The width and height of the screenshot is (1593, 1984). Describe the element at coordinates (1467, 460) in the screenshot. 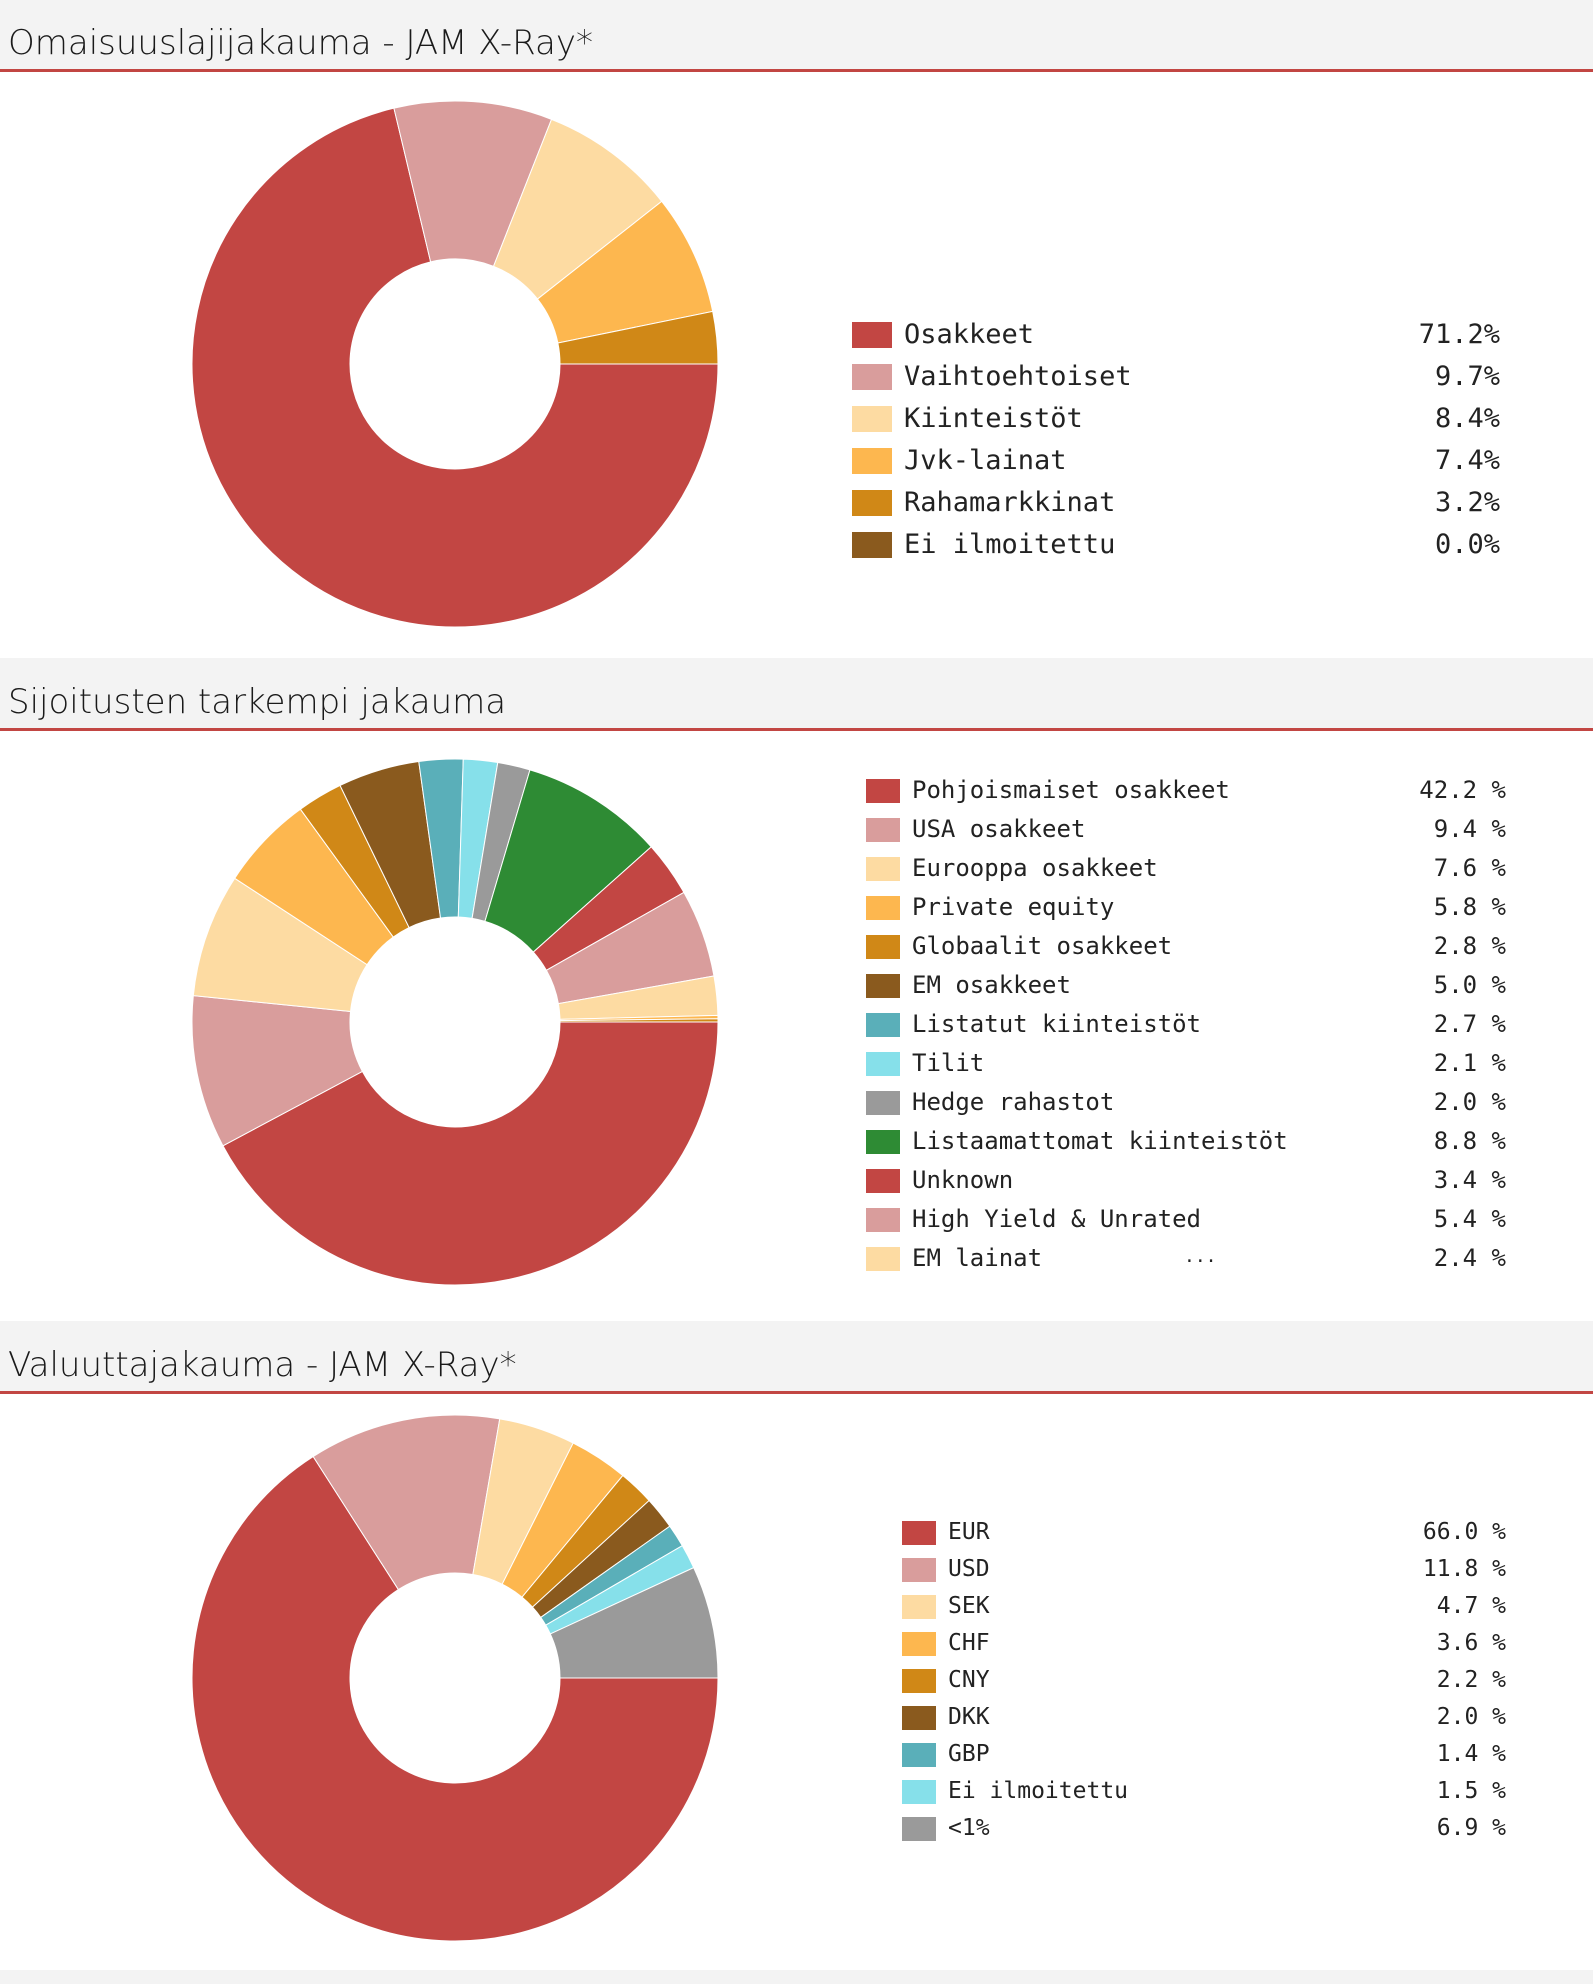

I see `legend-value: 7.4%` at that location.